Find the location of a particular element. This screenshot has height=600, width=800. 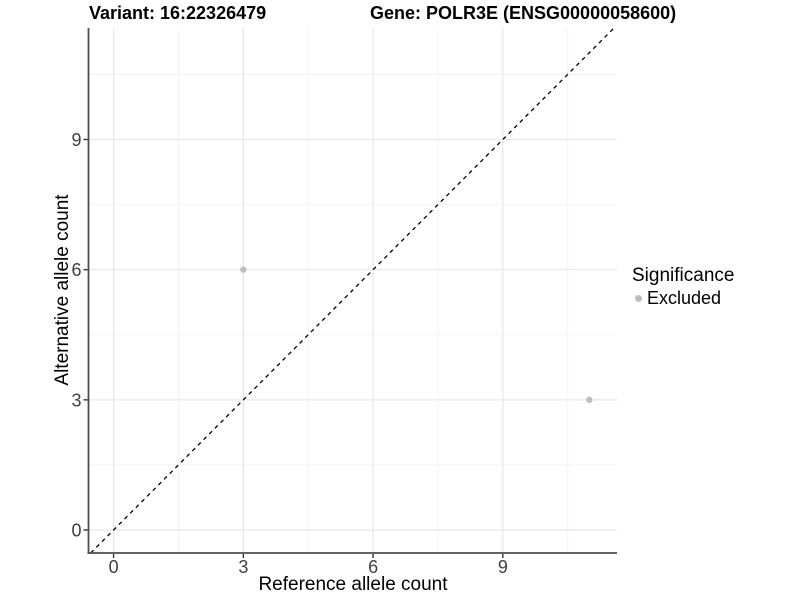

plot-title-gene: Gene: POLR3E (ENSG00000058600) is located at coordinates (523, 13).